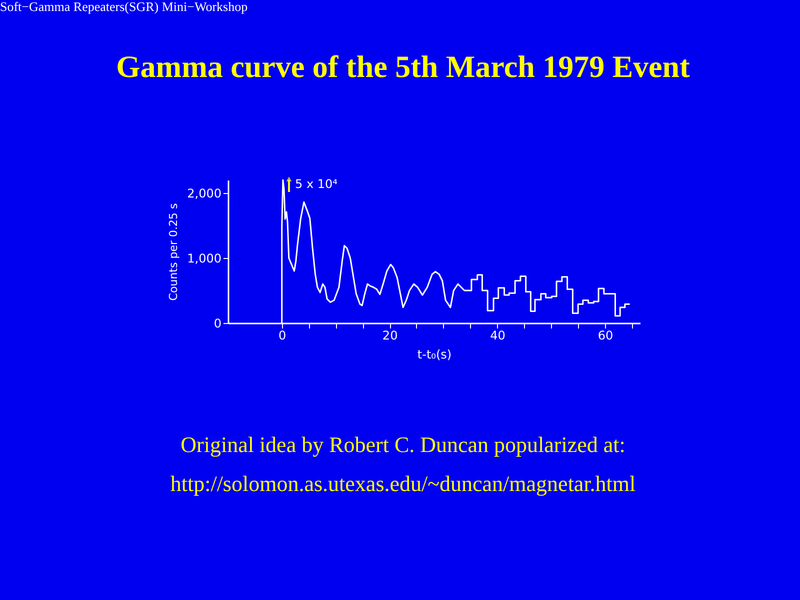  I want to click on x-tick-label: 20, so click(390, 335).